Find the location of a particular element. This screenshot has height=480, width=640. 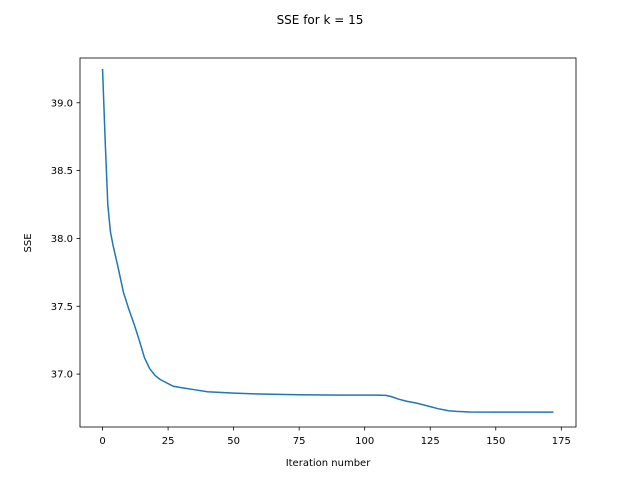

x-tick-label-100: 100 is located at coordinates (364, 441).